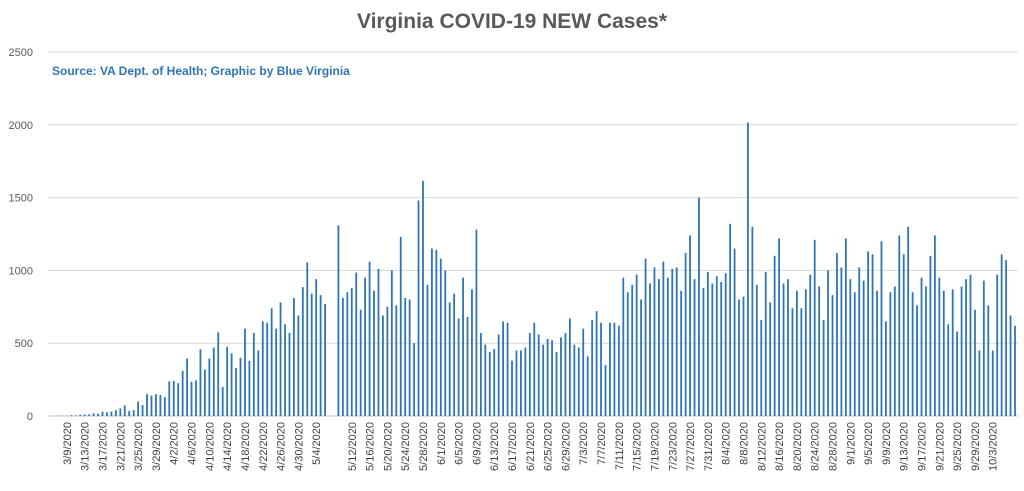 The height and width of the screenshot is (491, 1024). What do you see at coordinates (549, 446) in the screenshot?
I see `x-tick-label: 6/25/2020` at bounding box center [549, 446].